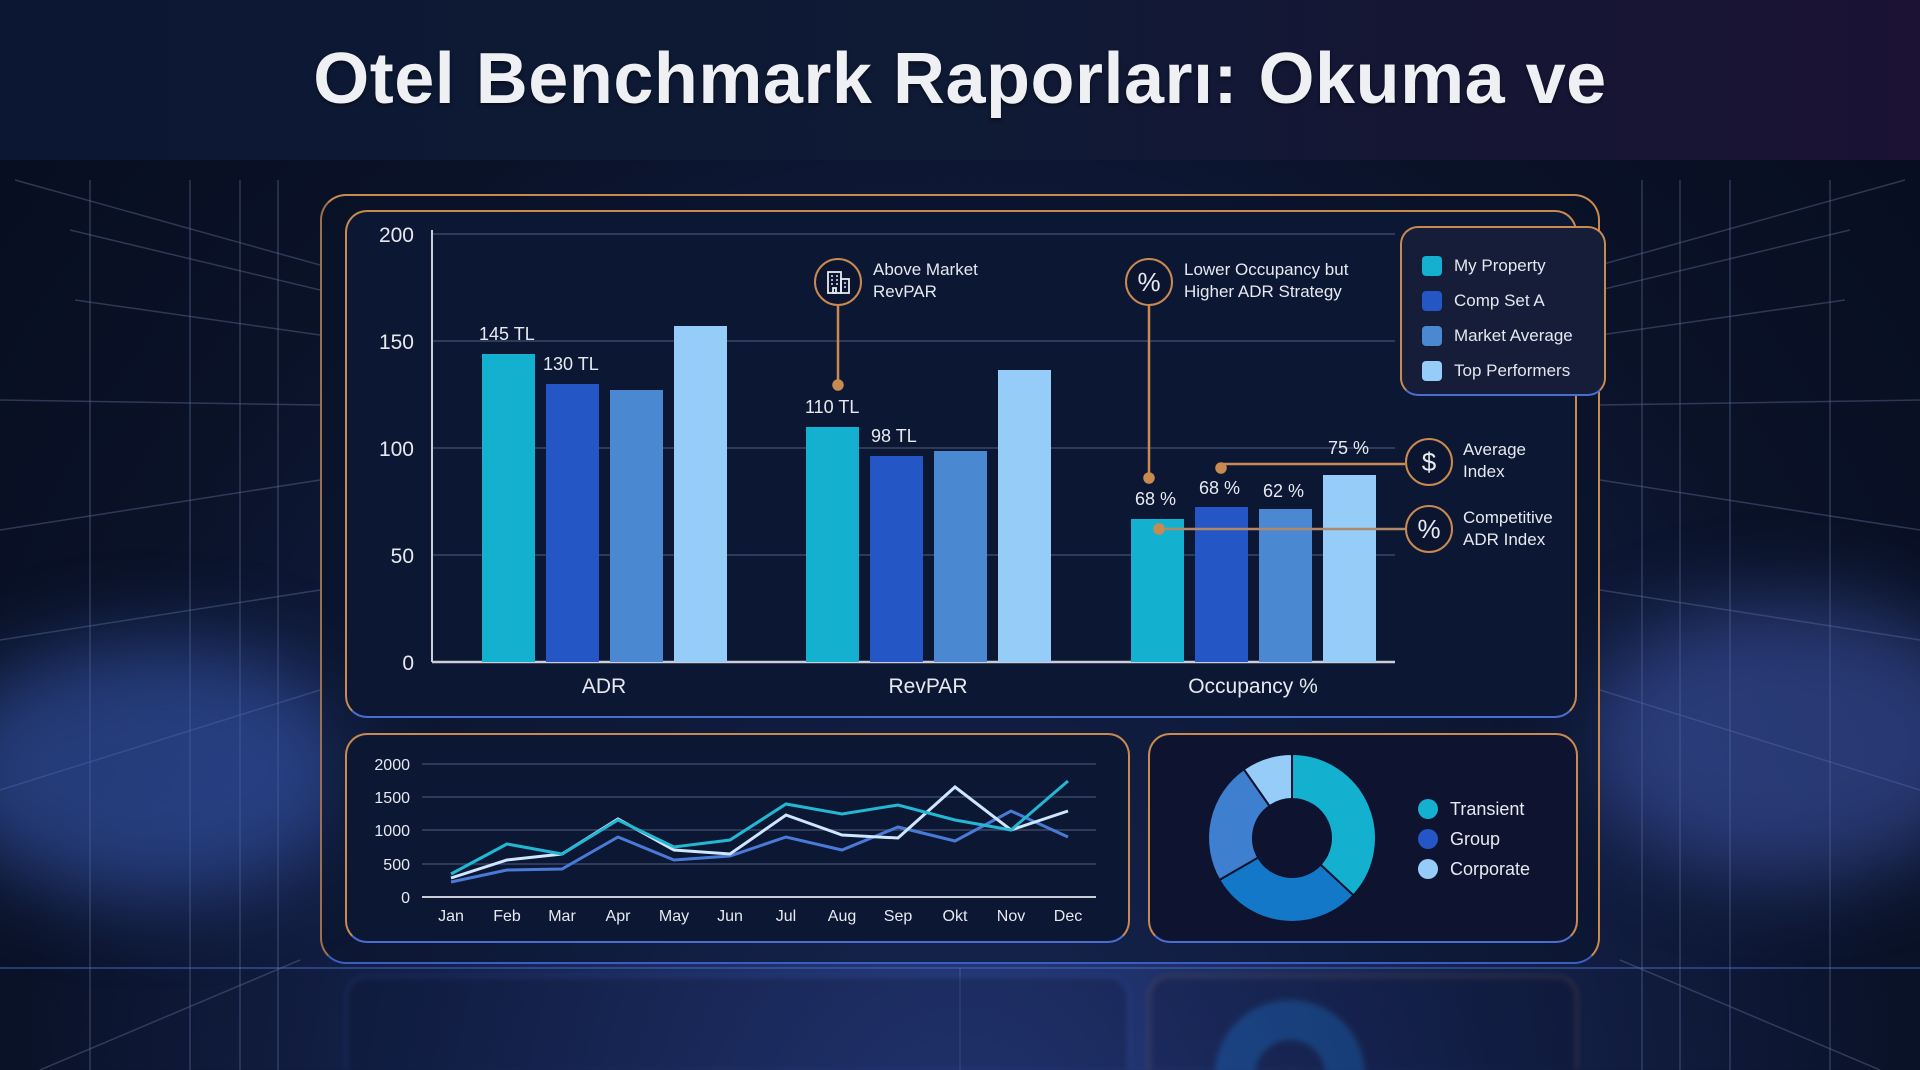  I want to click on x-label-occupancy: Occupancy %, so click(1253, 686).